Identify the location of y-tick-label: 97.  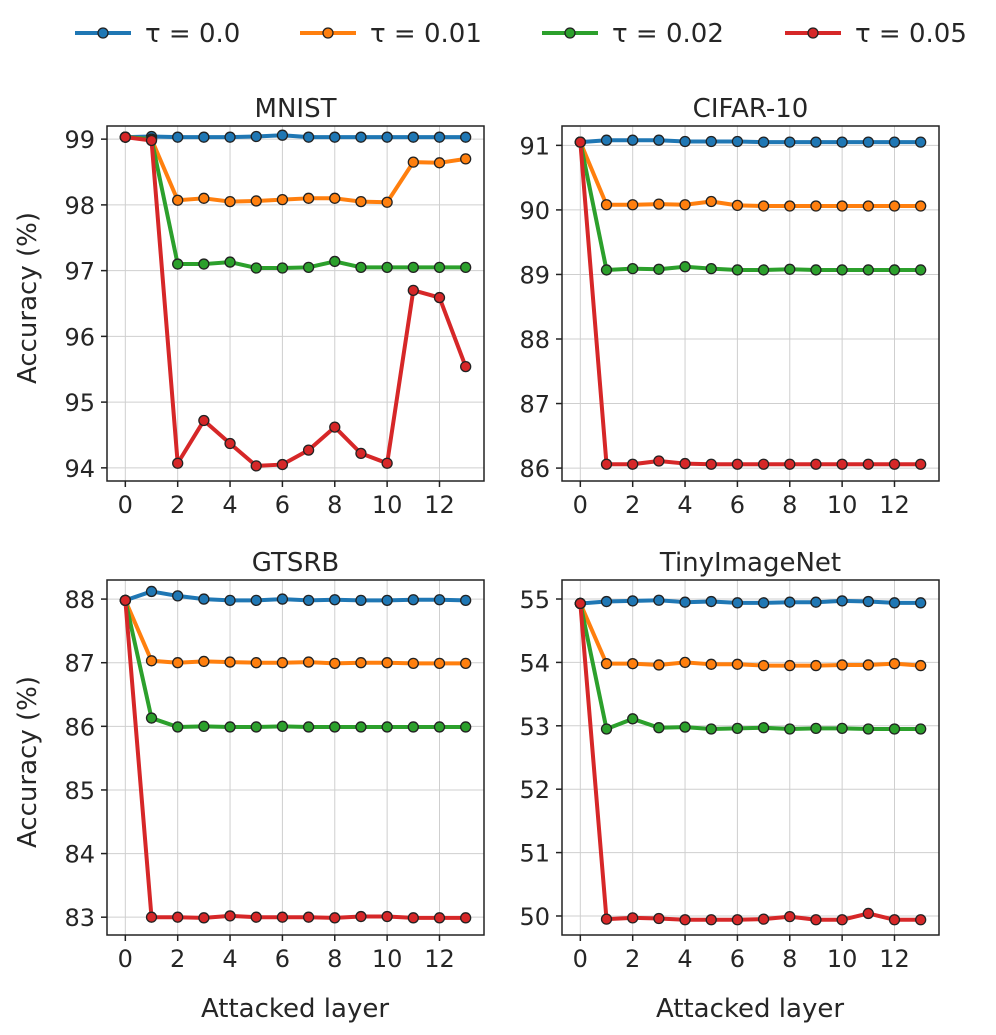
(79, 272).